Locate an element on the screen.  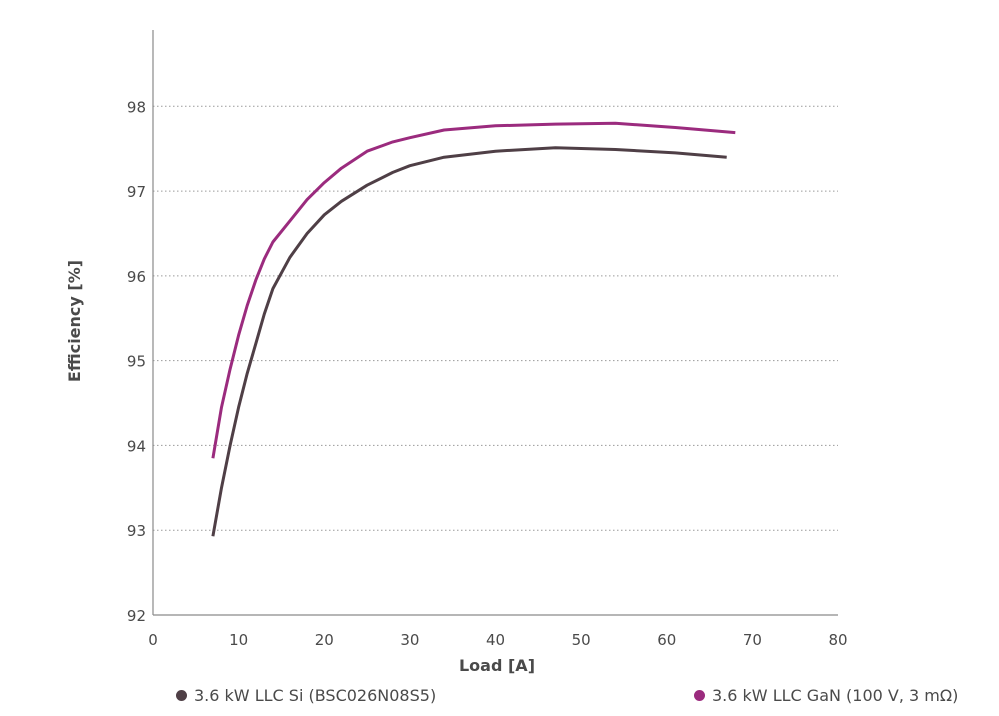
y-axis-title: Efficiency [%] is located at coordinates (74, 321).